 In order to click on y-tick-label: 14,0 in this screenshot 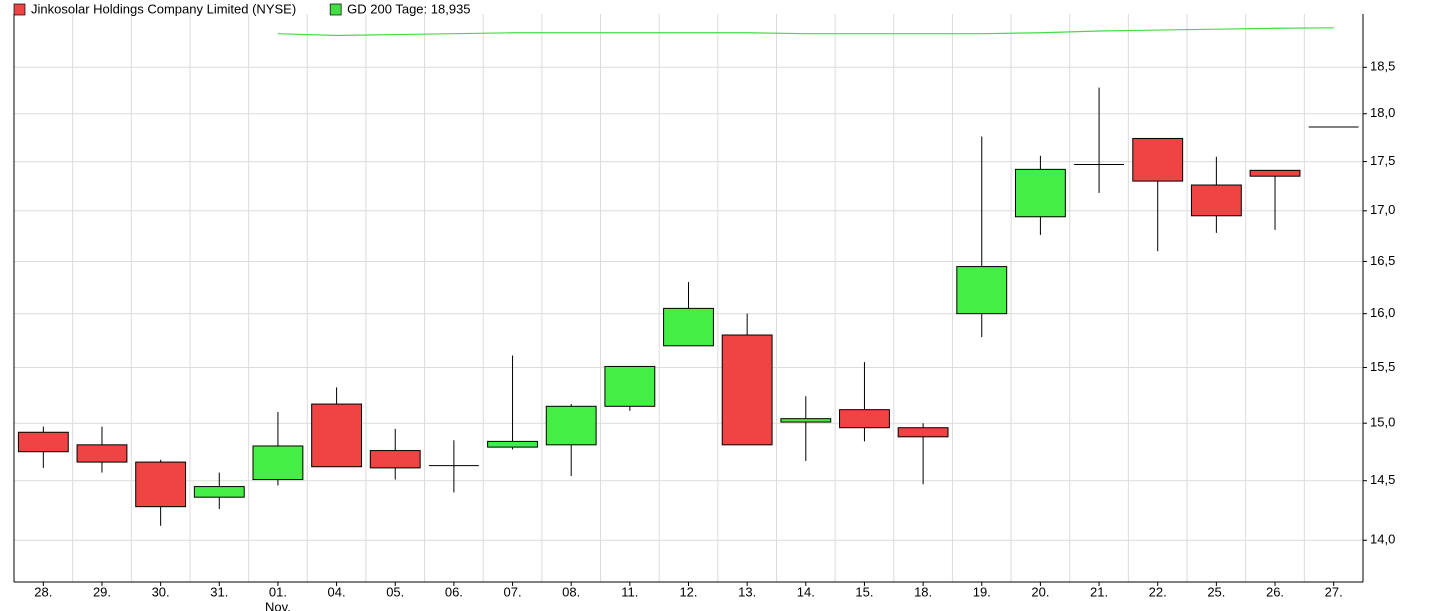, I will do `click(1382, 539)`.